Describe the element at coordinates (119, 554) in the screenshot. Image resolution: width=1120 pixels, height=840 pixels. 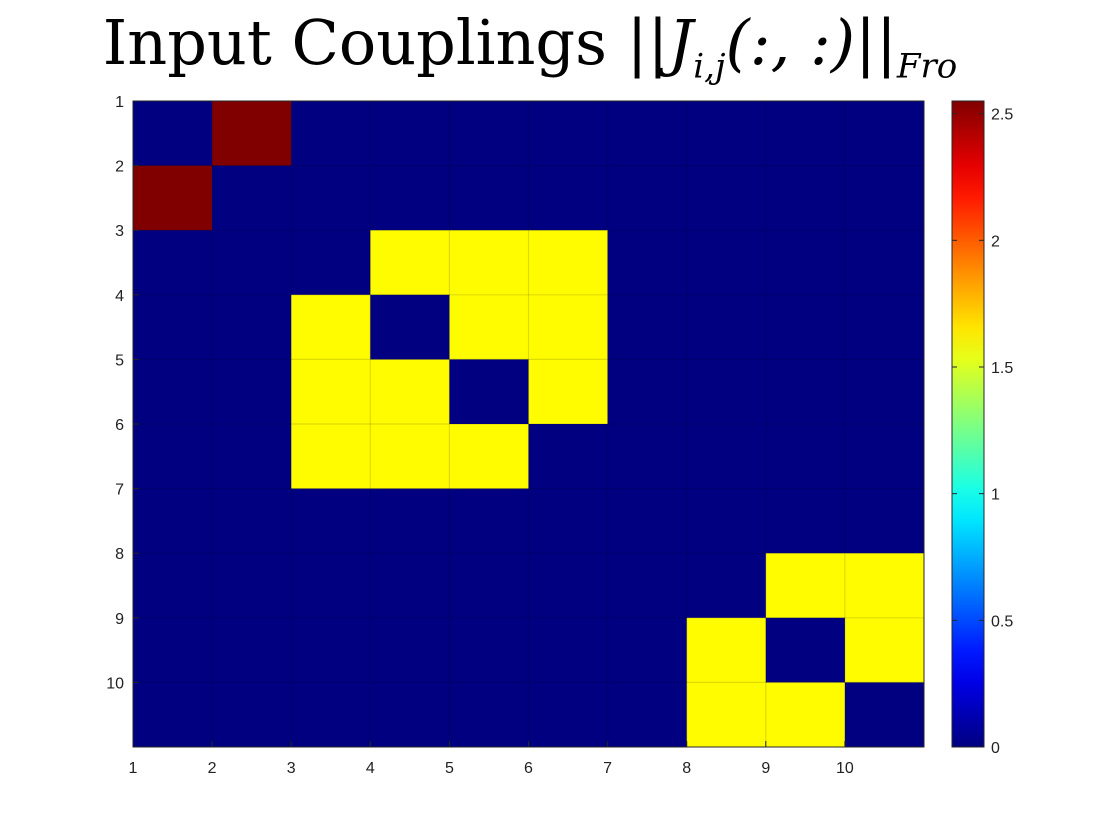
I see `y-tick-label: 8` at that location.